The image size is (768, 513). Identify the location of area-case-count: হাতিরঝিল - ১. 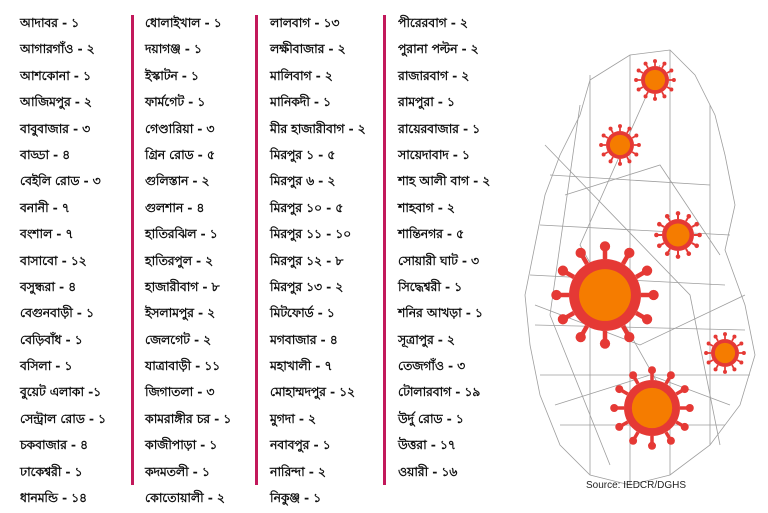
(181, 234).